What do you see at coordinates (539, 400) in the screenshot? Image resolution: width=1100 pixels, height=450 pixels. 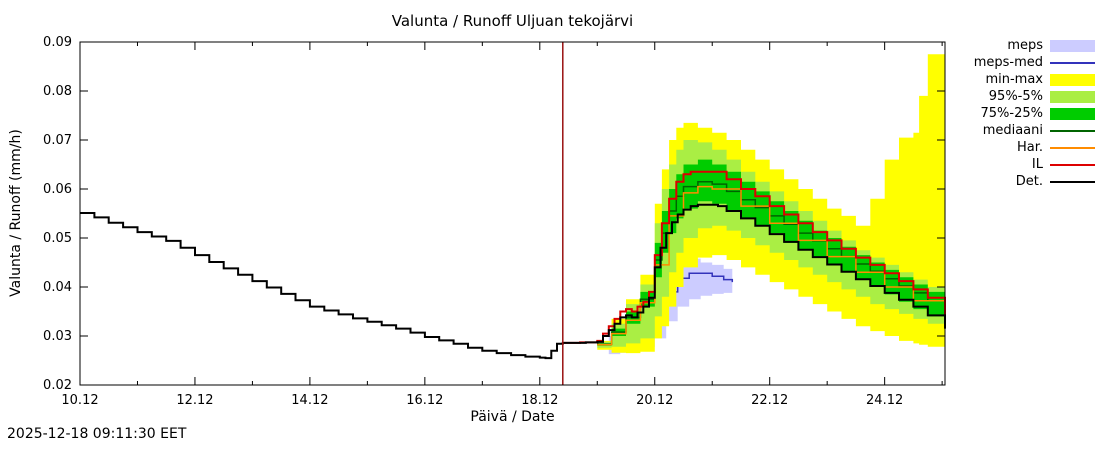 I see `x-tick-label: 18.12` at bounding box center [539, 400].